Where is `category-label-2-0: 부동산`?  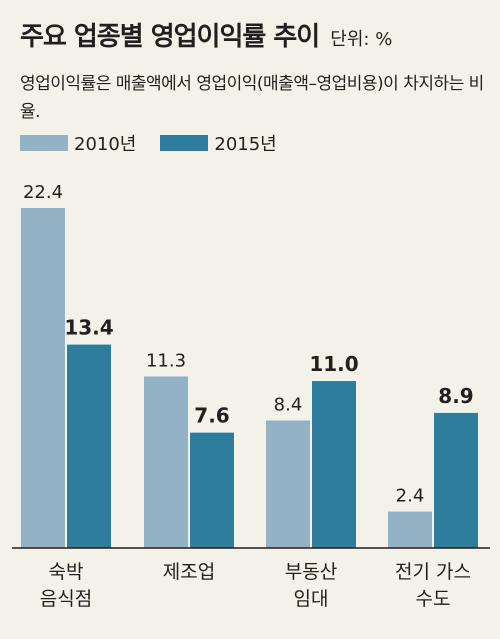 category-label-2-0: 부동산 is located at coordinates (311, 572).